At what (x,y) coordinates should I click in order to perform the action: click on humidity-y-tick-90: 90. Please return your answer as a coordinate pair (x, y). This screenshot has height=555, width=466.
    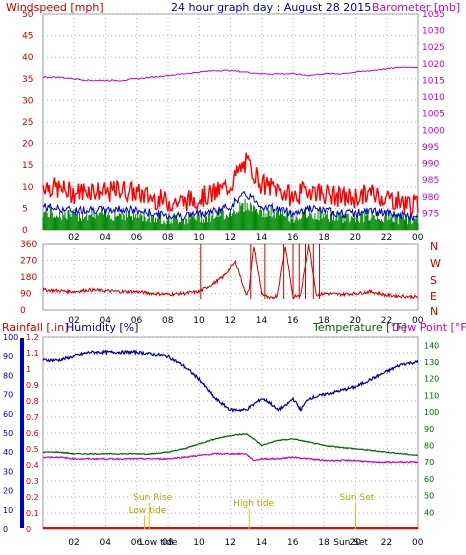
    Looking at the image, I should click on (8, 356).